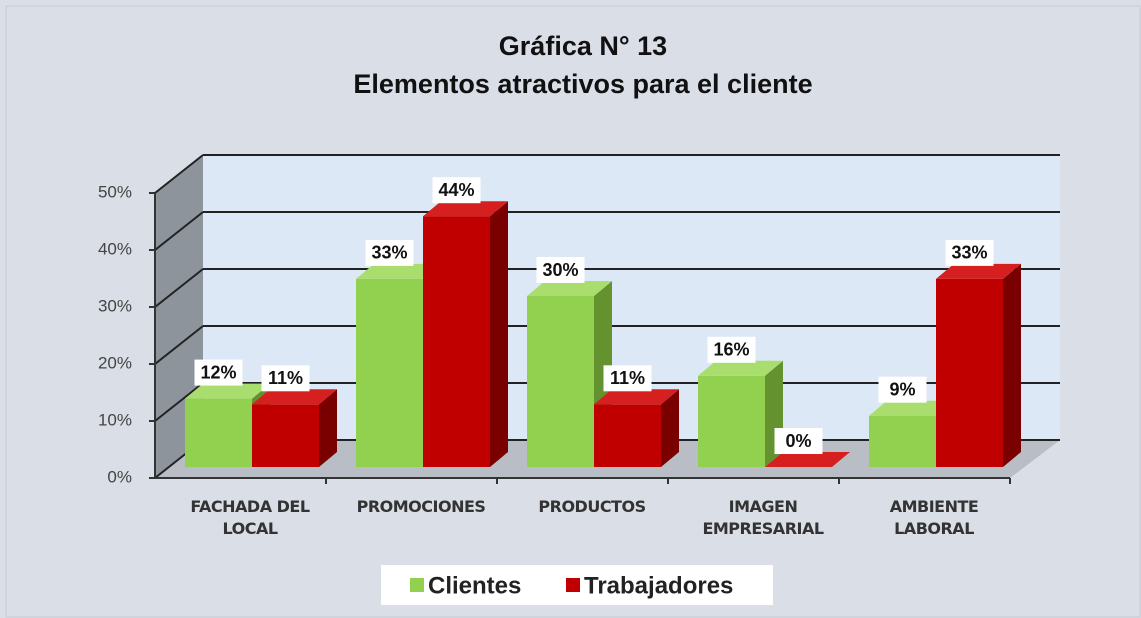 This screenshot has width=1141, height=618. I want to click on legend-label: Trabajadores, so click(658, 585).